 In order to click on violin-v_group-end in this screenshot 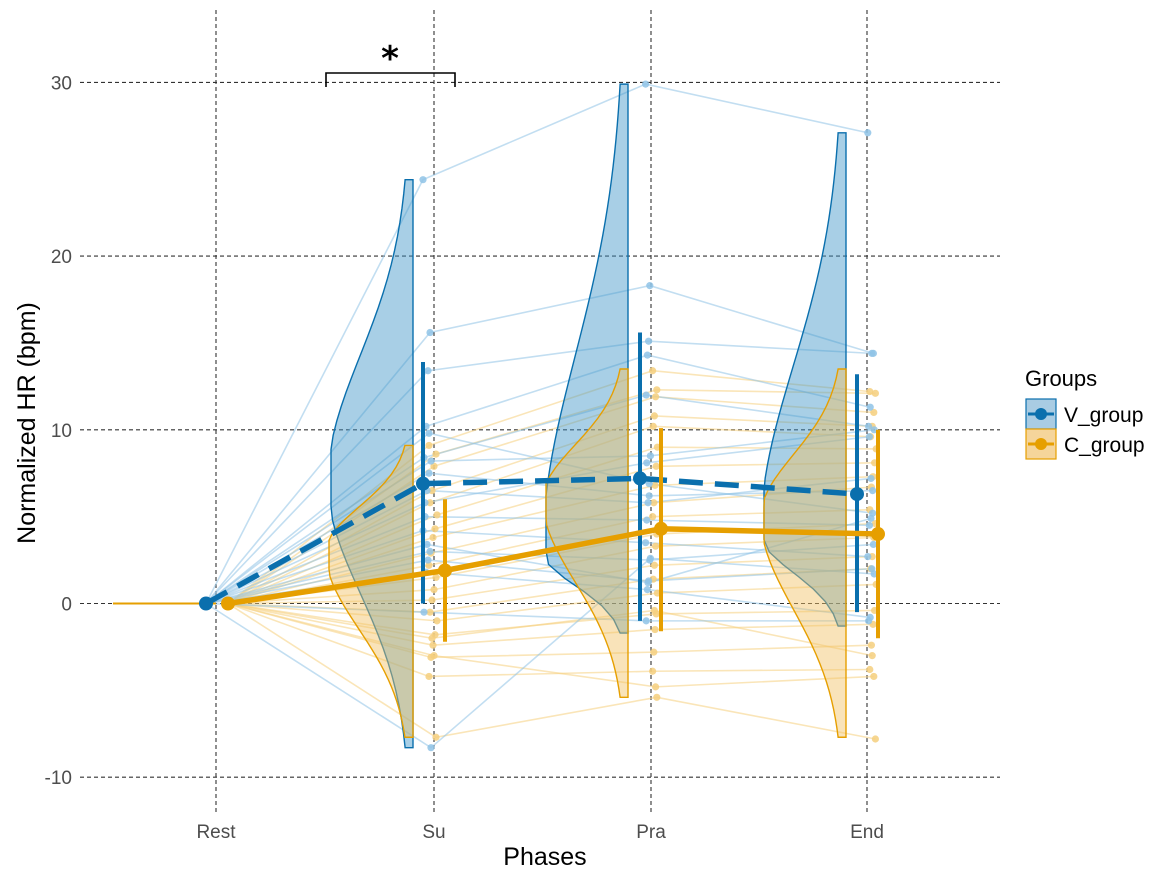, I will do `click(805, 379)`.